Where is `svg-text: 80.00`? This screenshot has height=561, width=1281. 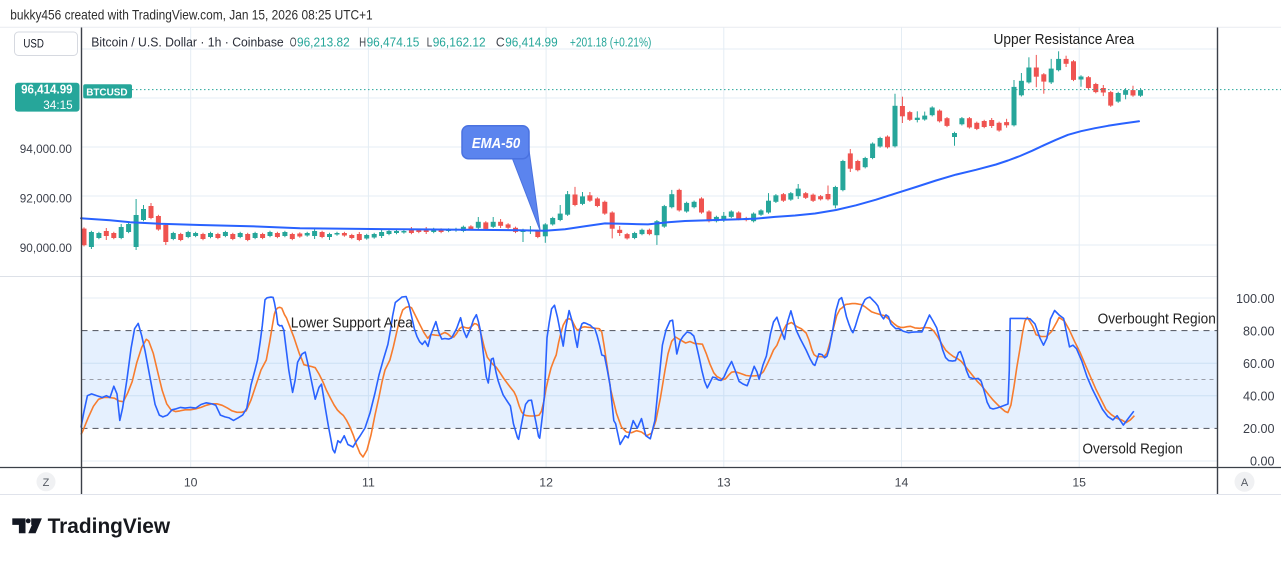
svg-text: 80.00 is located at coordinates (1259, 331).